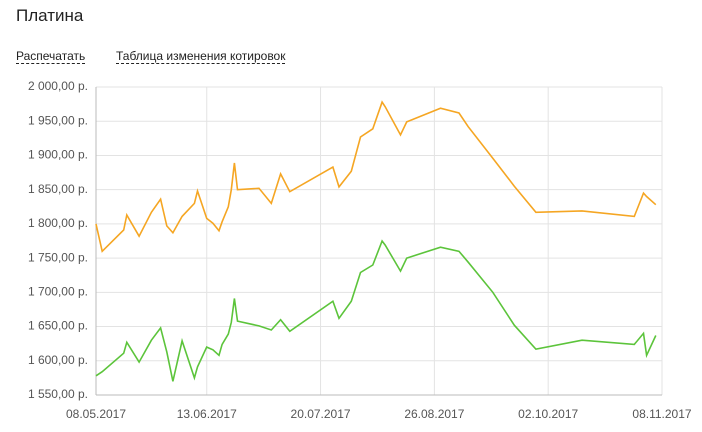  Describe the element at coordinates (207, 414) in the screenshot. I see `x-tick-label: 13.06.2017` at that location.